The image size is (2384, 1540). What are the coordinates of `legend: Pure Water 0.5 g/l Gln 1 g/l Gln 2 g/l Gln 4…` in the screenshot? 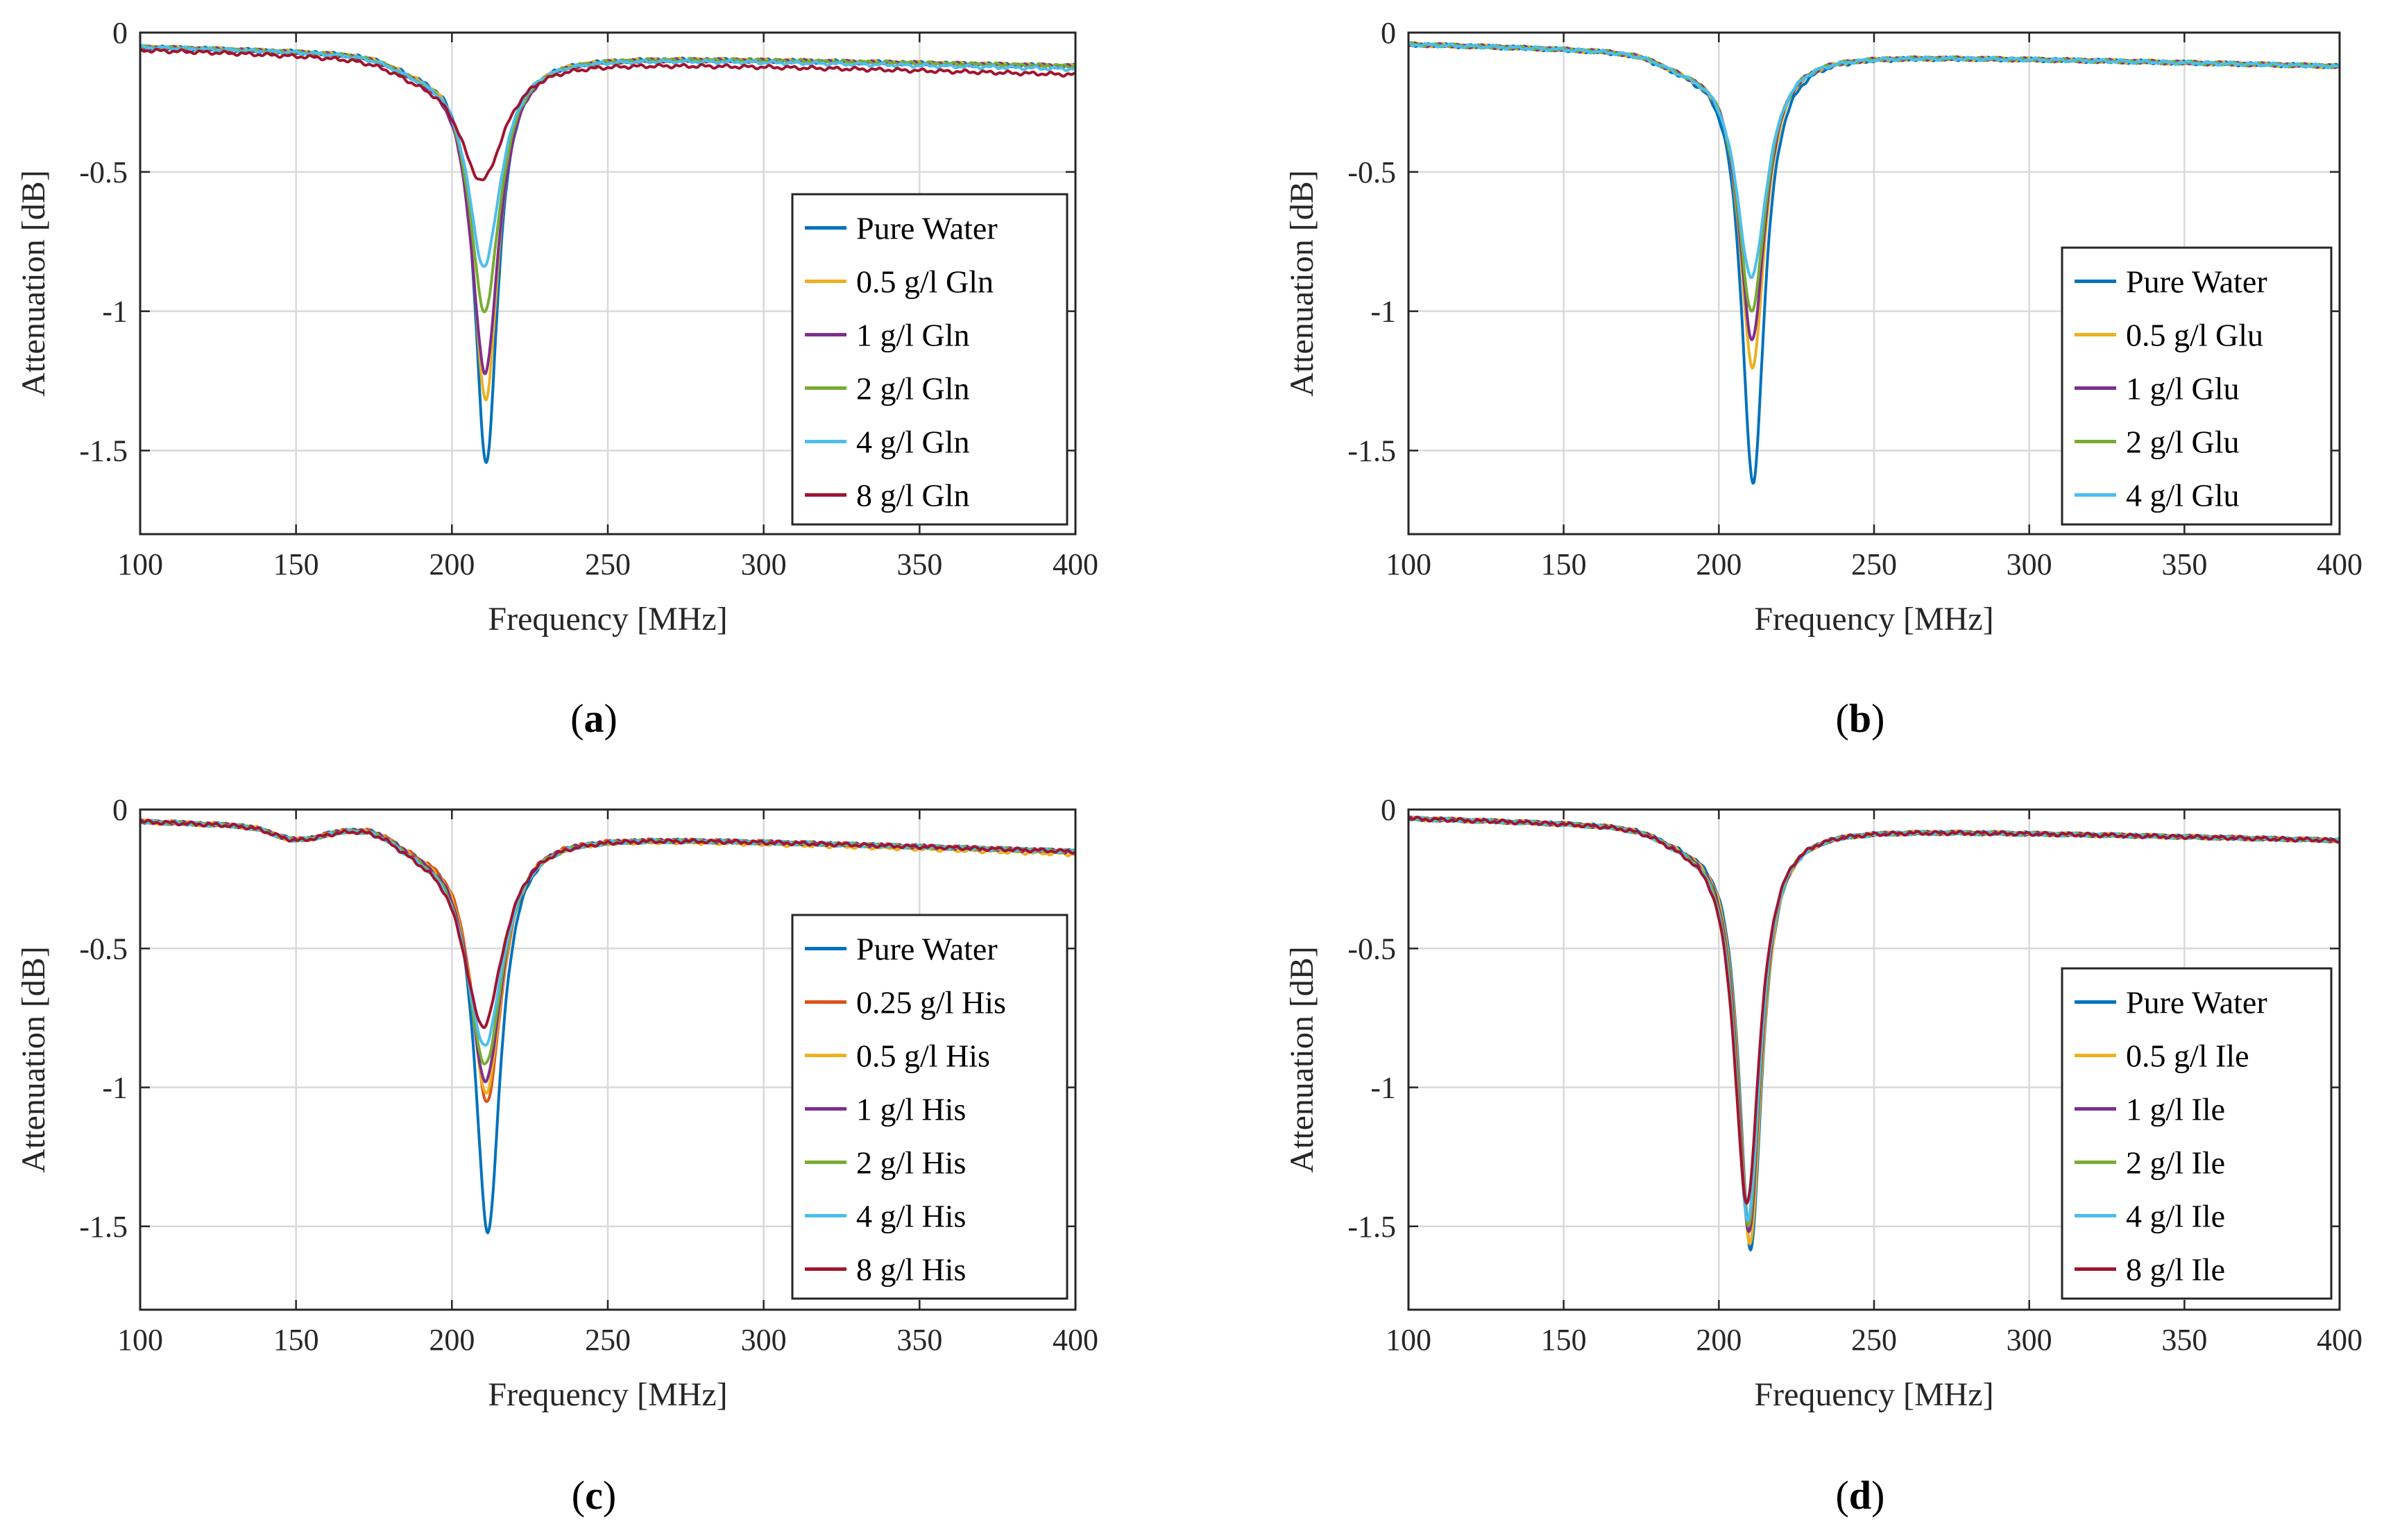 It's located at (929, 359).